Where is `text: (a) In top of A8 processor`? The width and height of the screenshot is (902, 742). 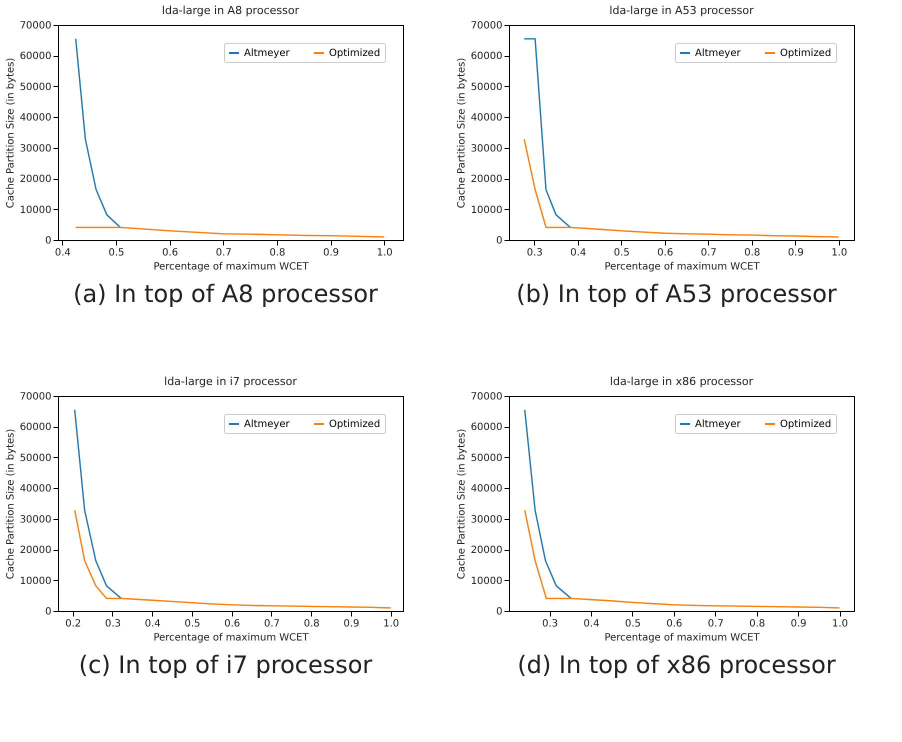 text: (a) In top of A8 processor is located at coordinates (225, 294).